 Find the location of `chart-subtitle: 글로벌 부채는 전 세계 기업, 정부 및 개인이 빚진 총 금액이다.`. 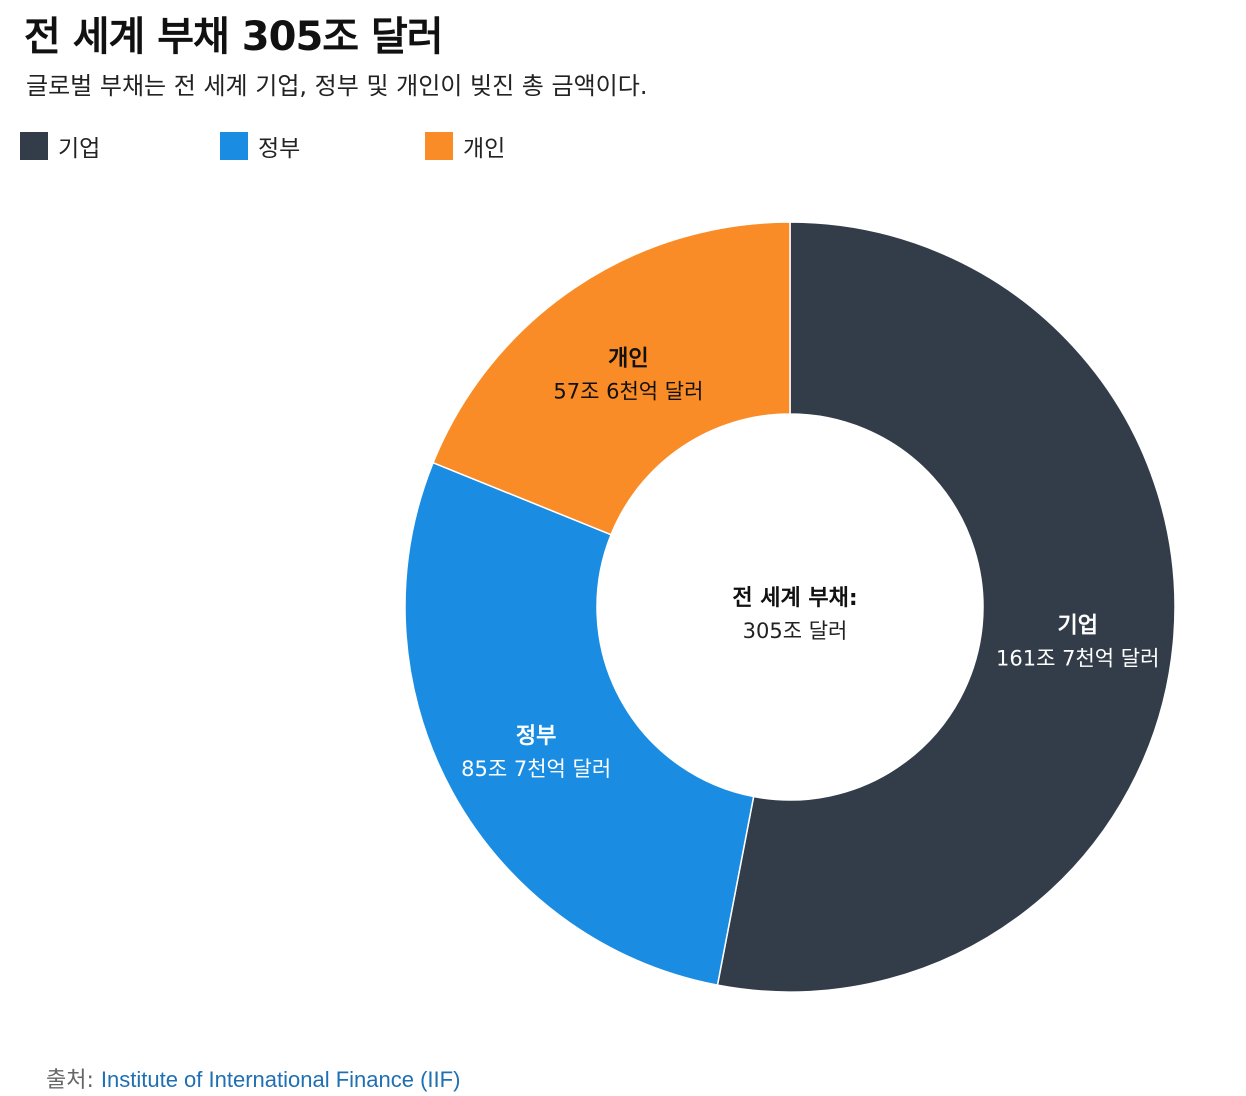

chart-subtitle: 글로벌 부채는 전 세계 기업, 정부 및 개인이 빚진 총 금액이다. is located at coordinates (337, 86).